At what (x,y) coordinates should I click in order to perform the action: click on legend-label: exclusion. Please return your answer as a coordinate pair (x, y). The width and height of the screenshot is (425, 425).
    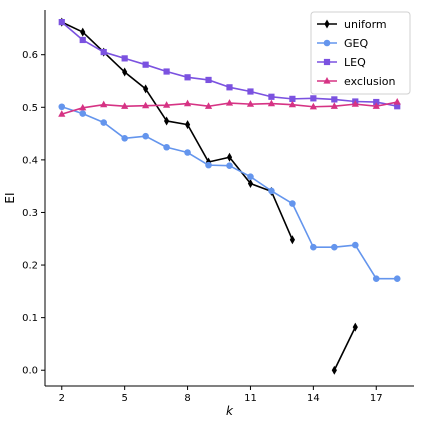
    Looking at the image, I should click on (369, 81).